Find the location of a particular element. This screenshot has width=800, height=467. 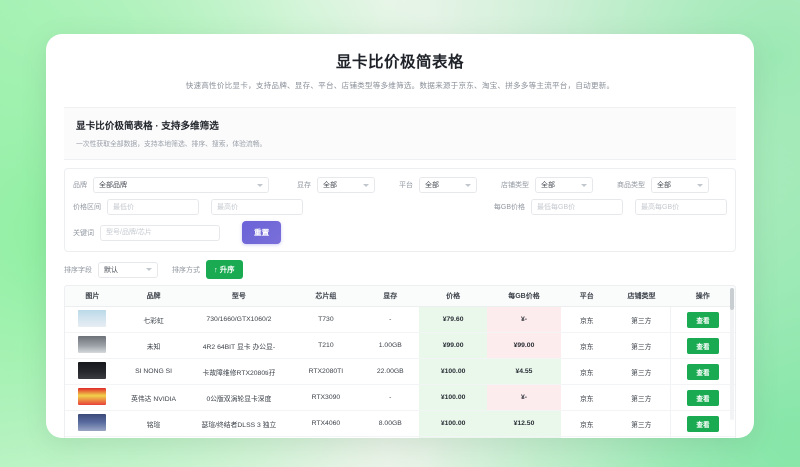

table-vertical-scrollbar is located at coordinates (732, 354).